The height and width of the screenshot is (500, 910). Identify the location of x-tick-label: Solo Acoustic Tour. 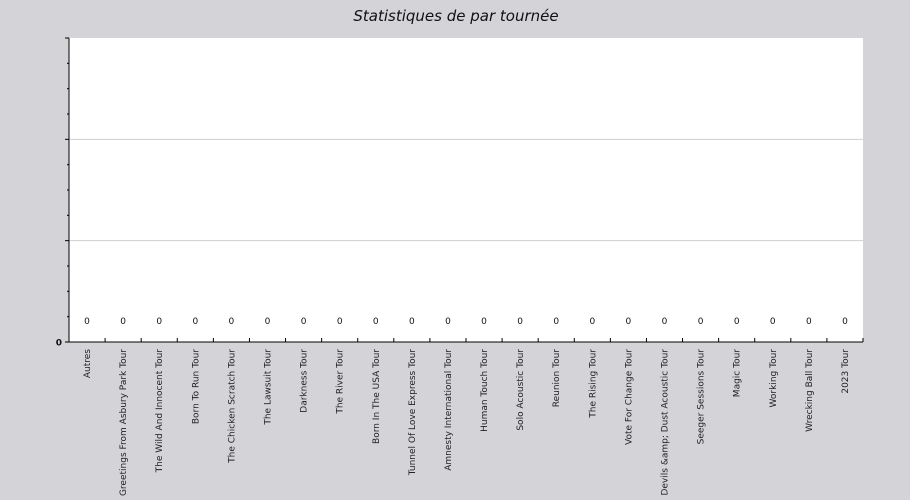
(521, 390).